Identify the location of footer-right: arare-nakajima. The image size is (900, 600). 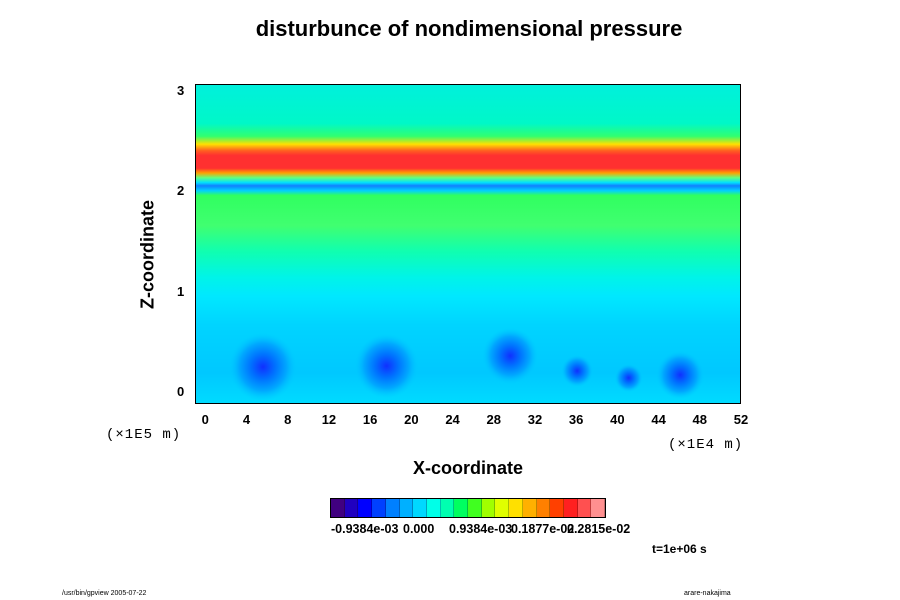
(707, 593).